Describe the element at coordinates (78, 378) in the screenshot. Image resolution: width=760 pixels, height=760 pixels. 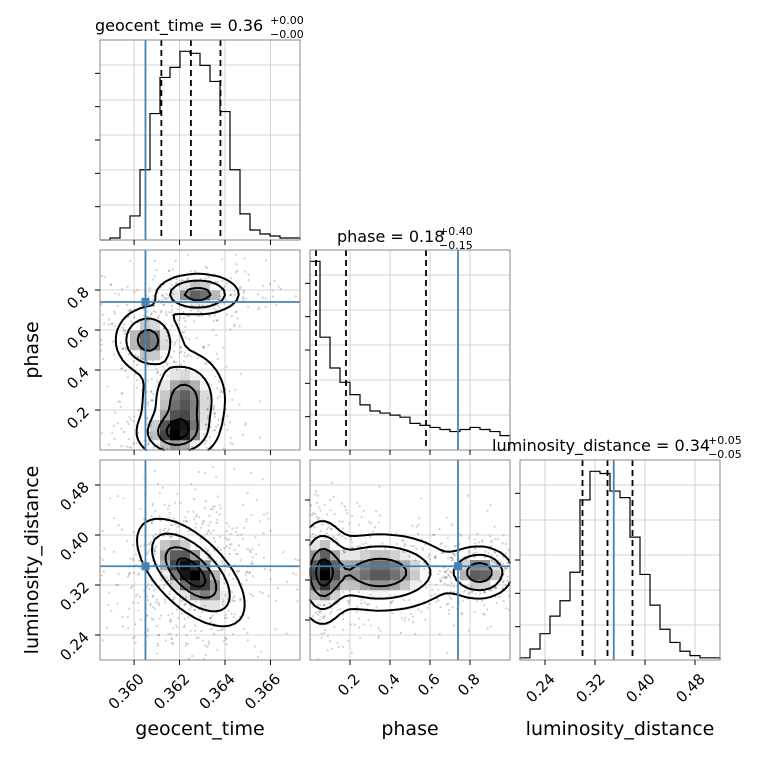
I see `y-tick-label: 0.4` at that location.